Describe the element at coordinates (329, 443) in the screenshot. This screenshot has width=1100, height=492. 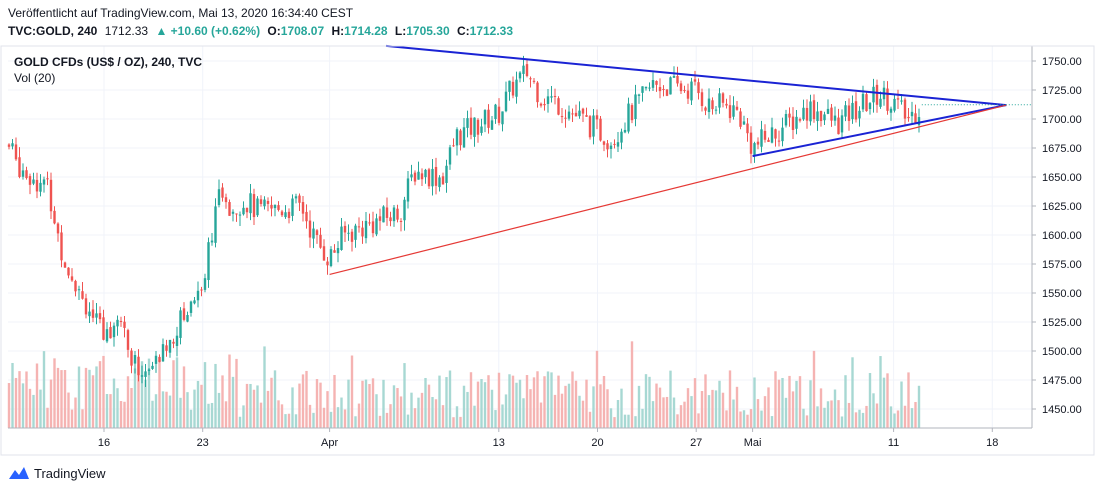
I see `x-tick-label: Apr` at that location.